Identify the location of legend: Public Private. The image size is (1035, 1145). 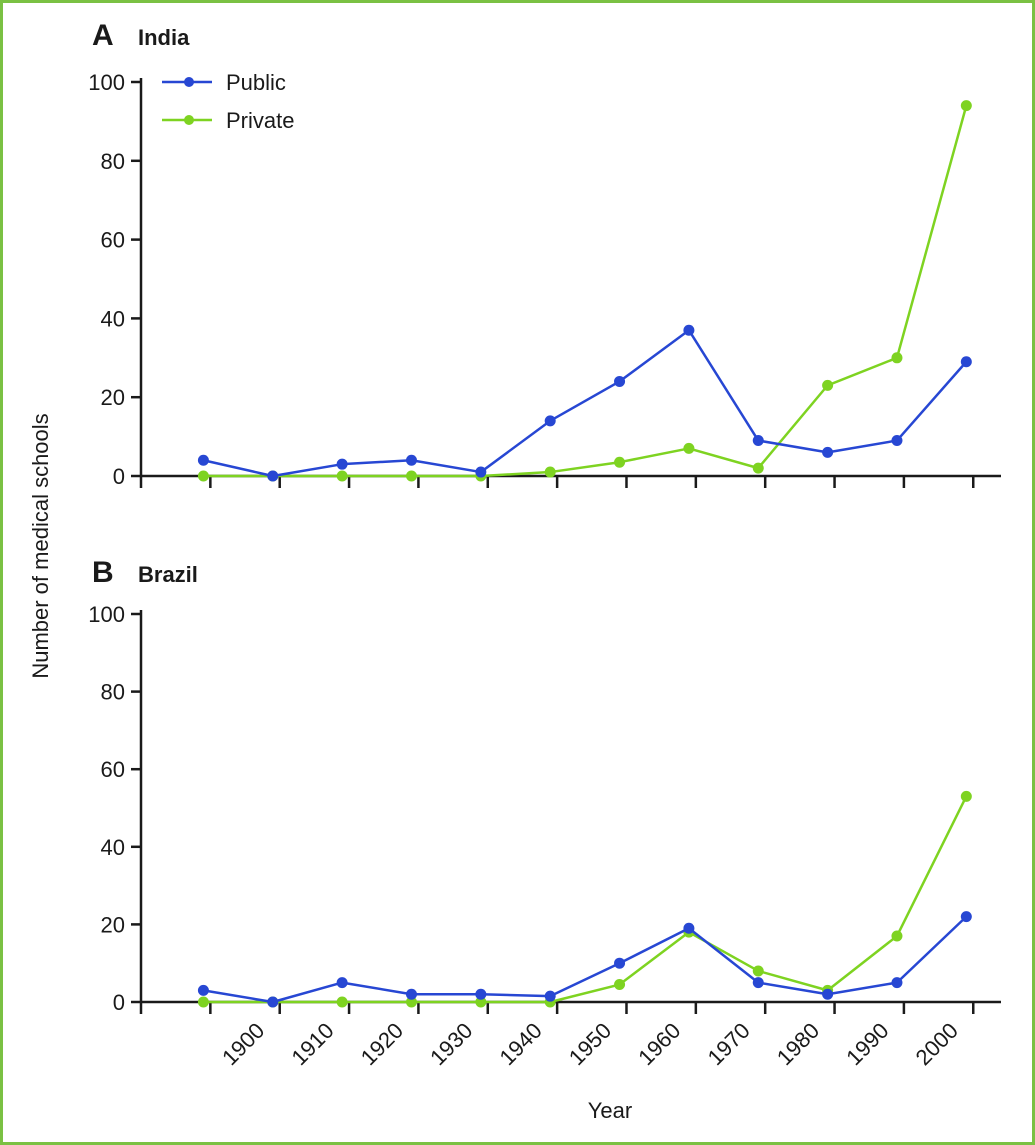
(228, 101).